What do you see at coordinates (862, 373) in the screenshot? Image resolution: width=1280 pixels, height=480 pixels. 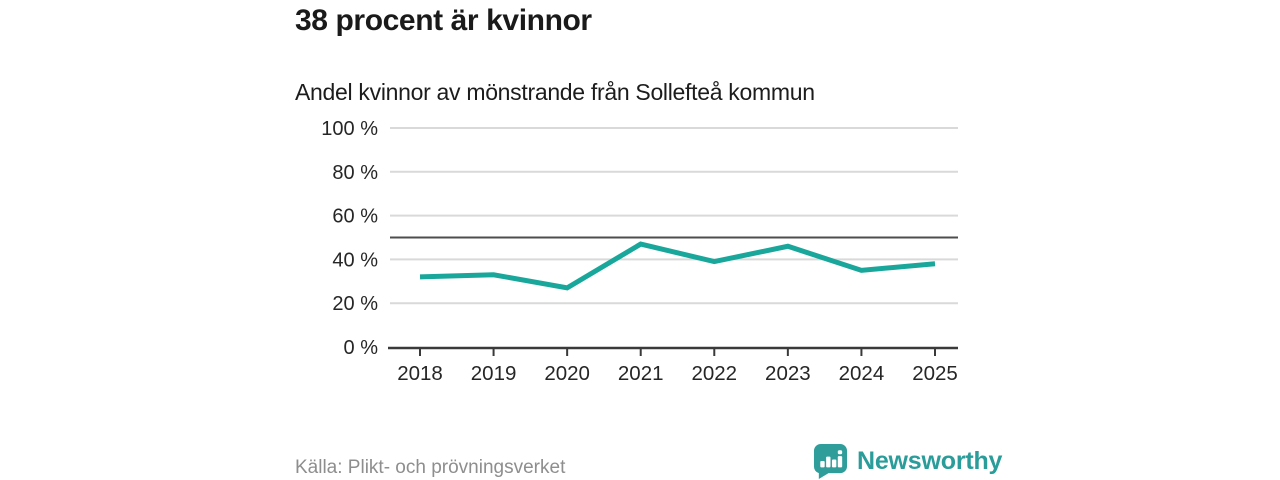 I see `x-tick-label: 2024` at bounding box center [862, 373].